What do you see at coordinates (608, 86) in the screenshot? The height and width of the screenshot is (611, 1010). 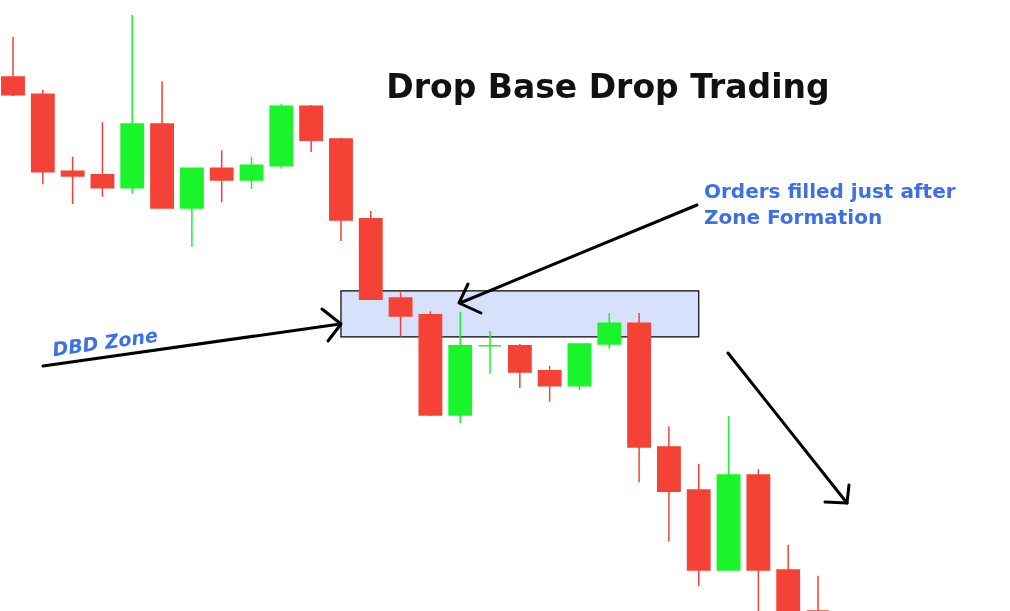 I see `text: Drop Base Drop Trading` at bounding box center [608, 86].